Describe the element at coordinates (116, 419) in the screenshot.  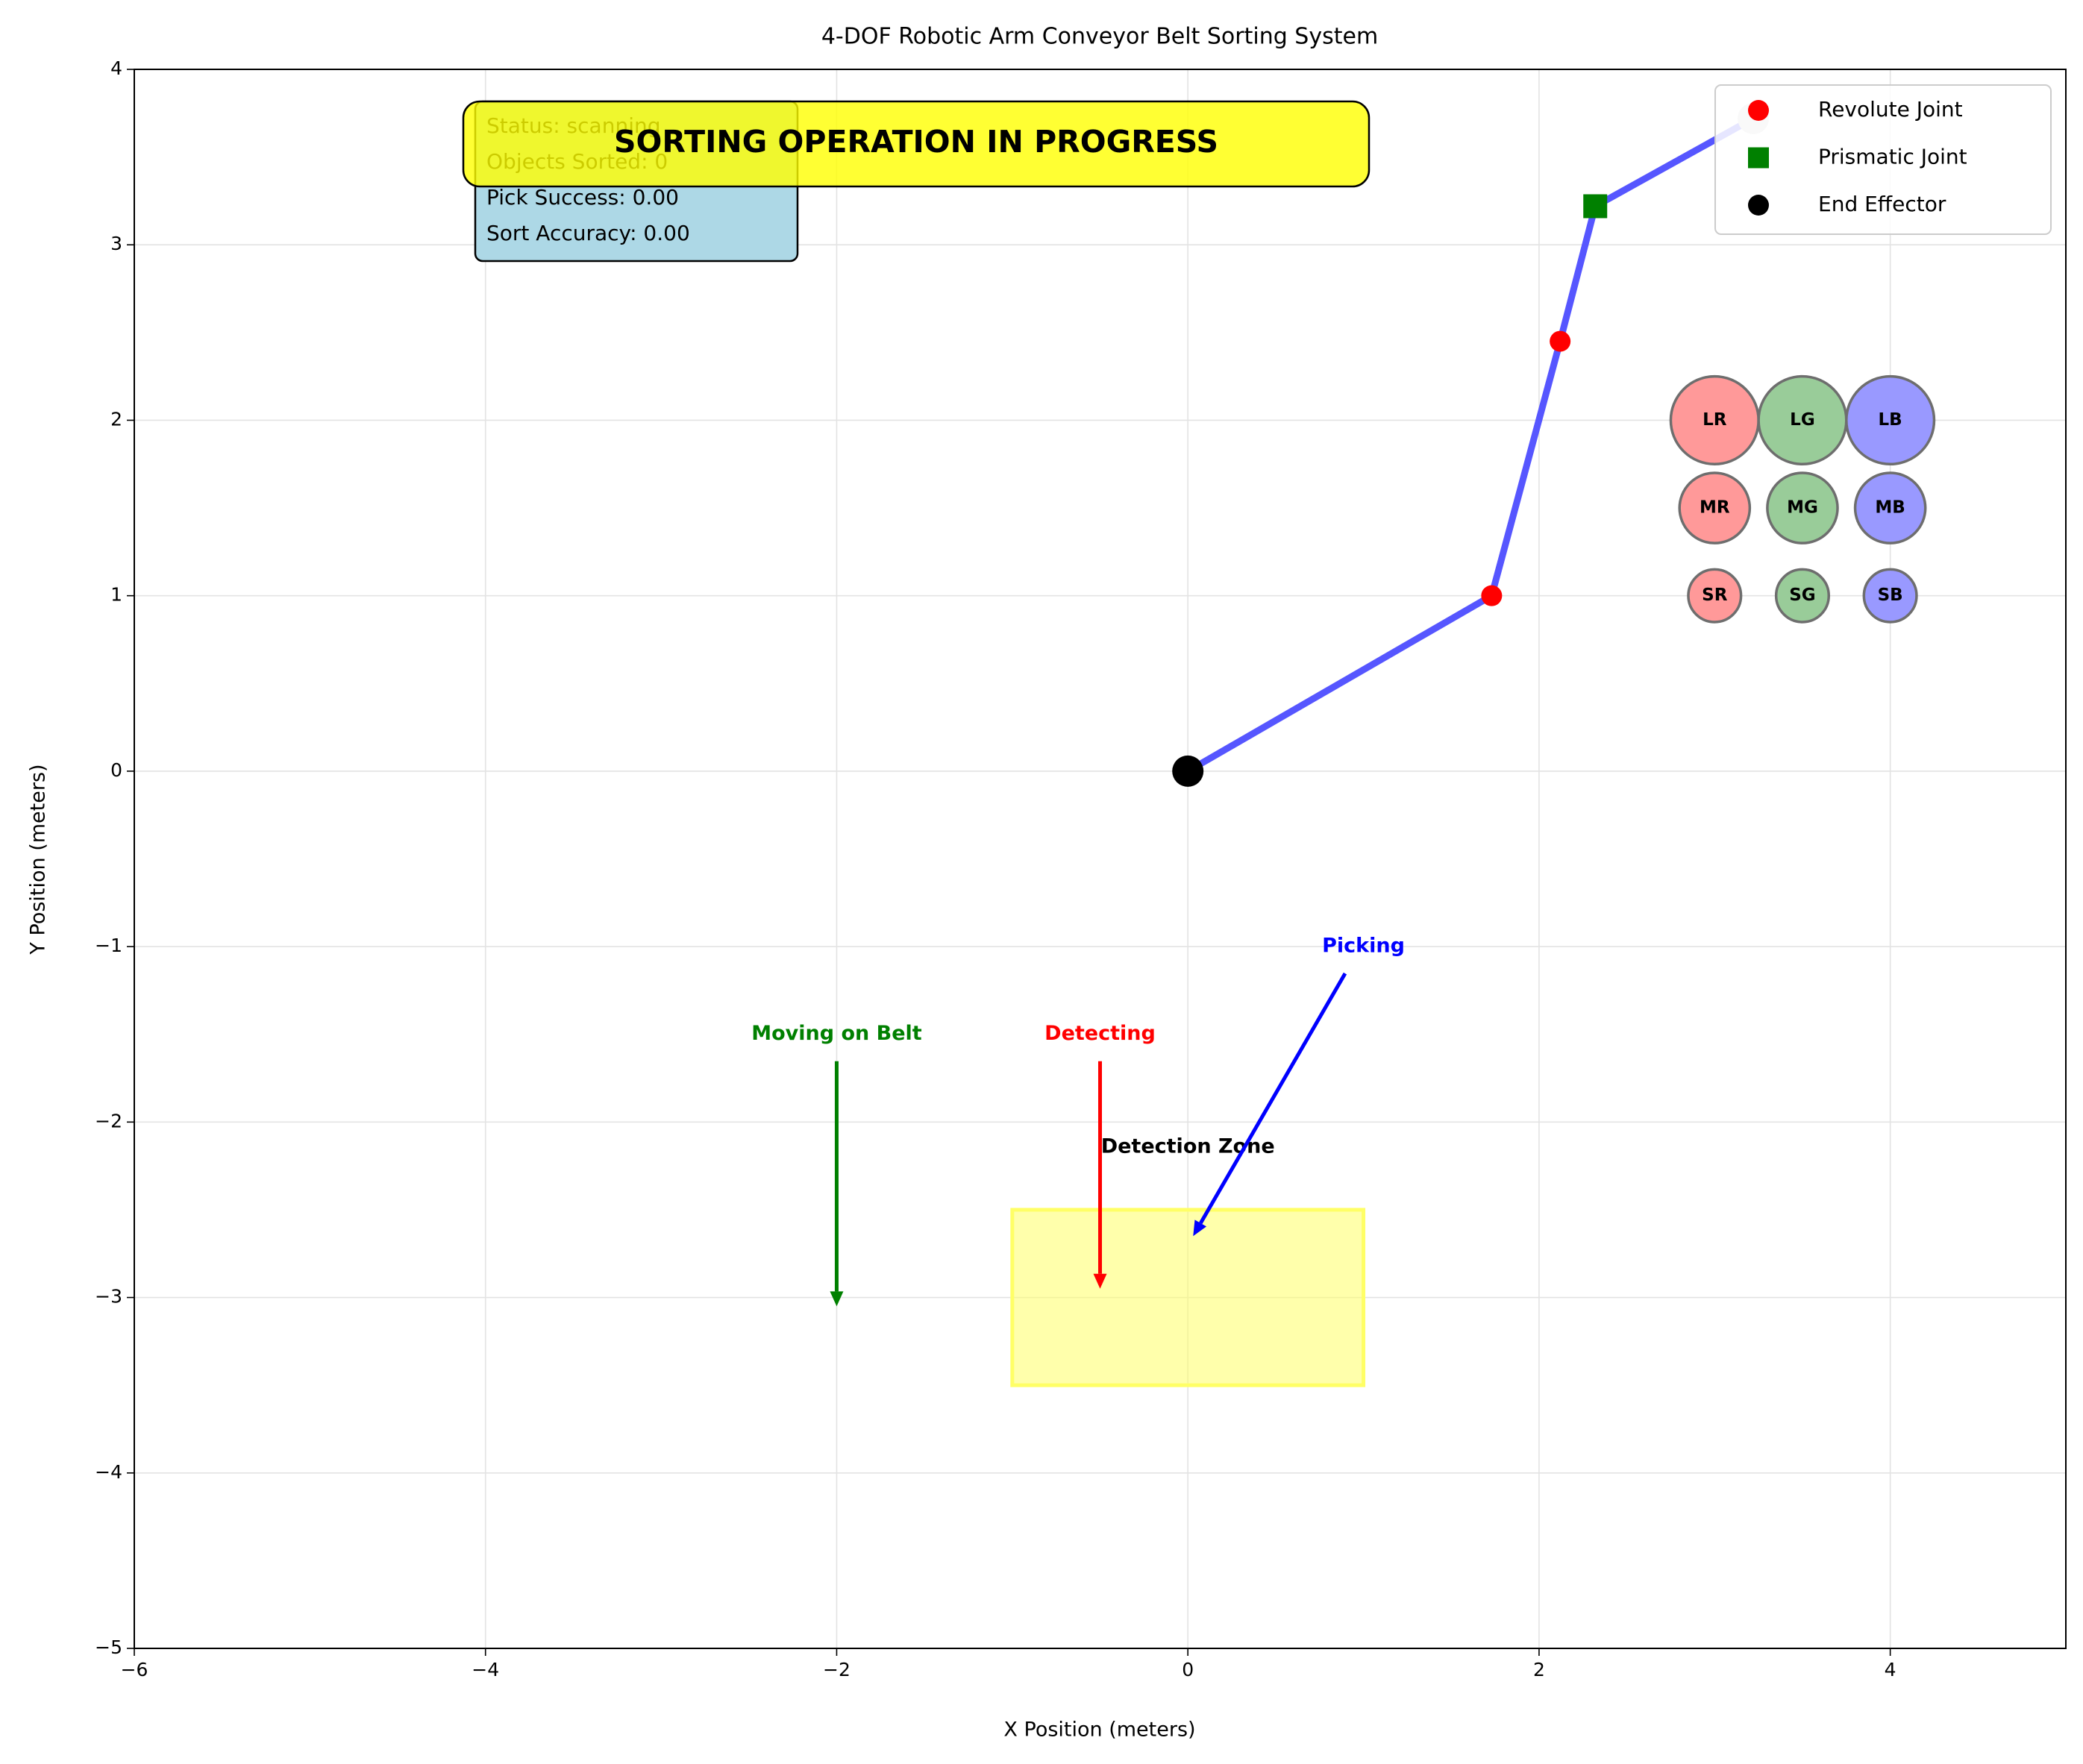
I see `y-tick-label: 2` at that location.